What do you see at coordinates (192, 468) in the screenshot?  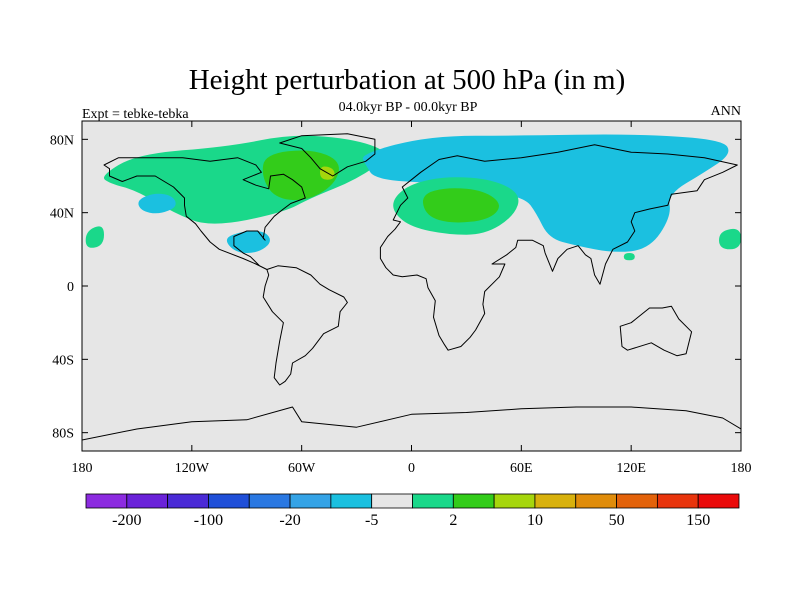 I see `x-tick-label: 120W` at bounding box center [192, 468].